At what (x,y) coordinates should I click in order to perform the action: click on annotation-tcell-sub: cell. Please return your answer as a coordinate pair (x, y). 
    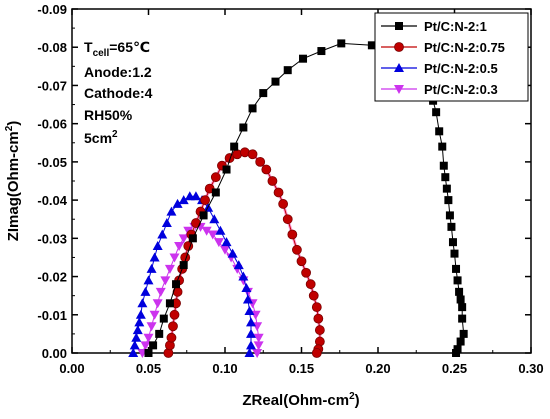
    Looking at the image, I should click on (101, 53).